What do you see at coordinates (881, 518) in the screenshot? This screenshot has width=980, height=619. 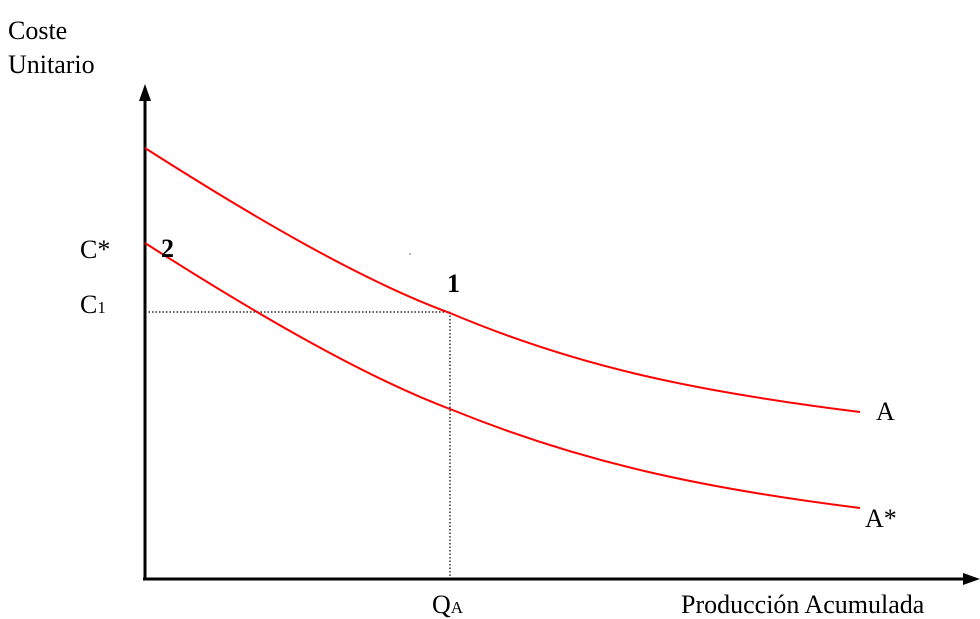 I see `curve-a-star-label: A*` at bounding box center [881, 518].